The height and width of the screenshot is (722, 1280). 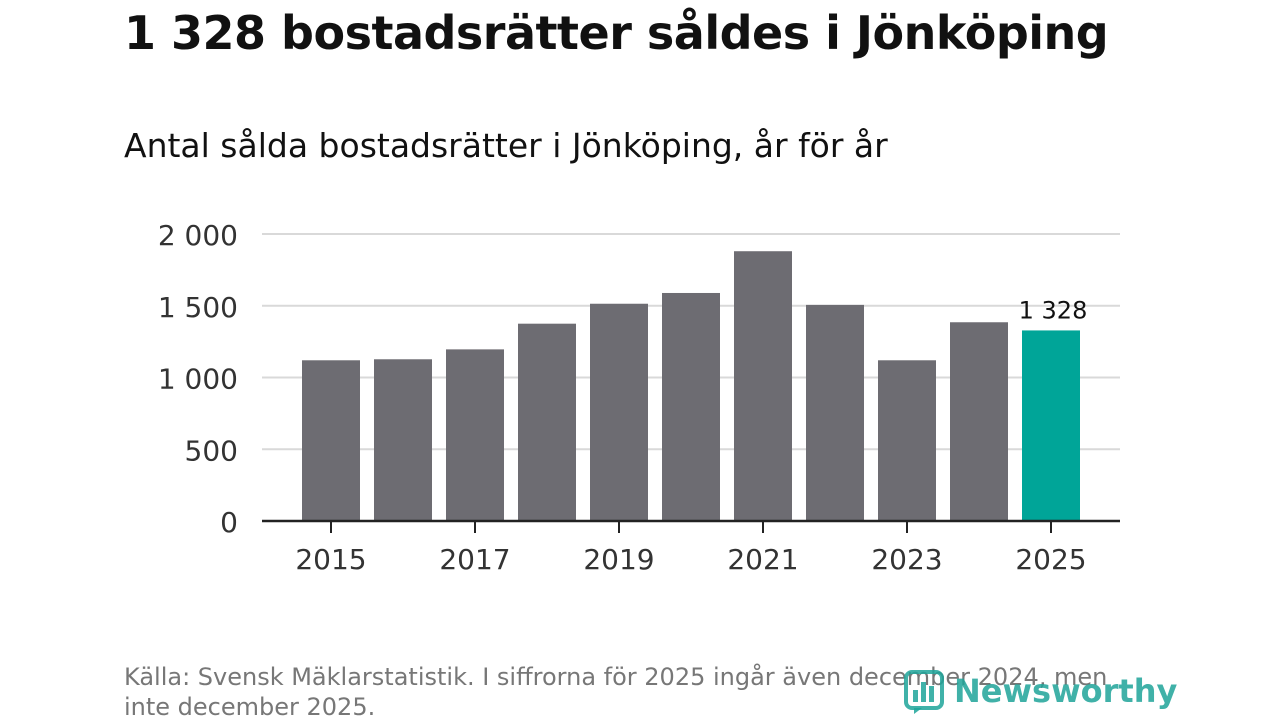 I want to click on data-label: 1 328, so click(x=1053, y=310).